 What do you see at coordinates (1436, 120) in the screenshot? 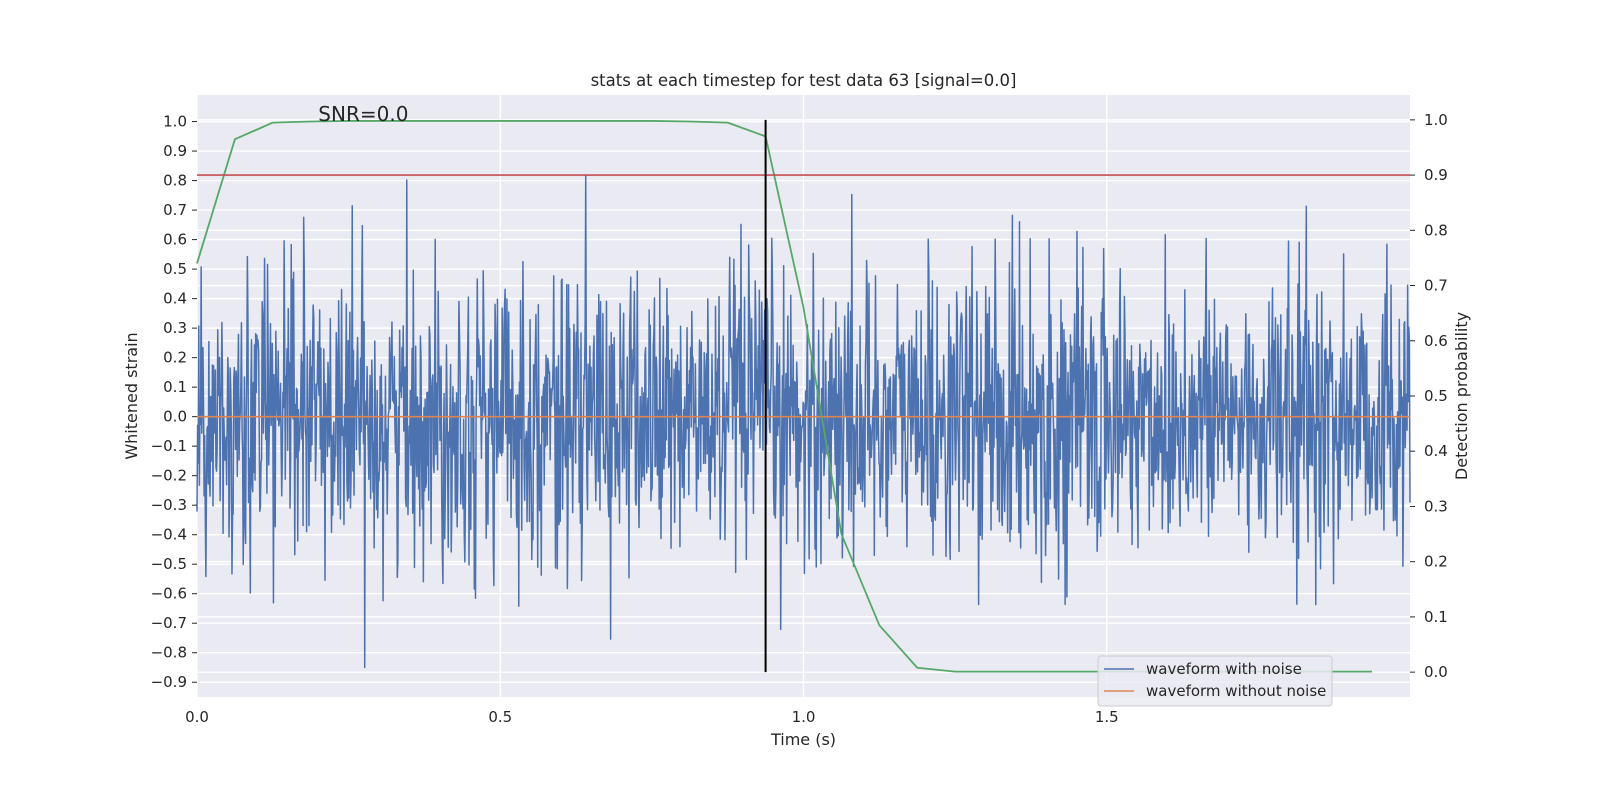
I see `y2-tick-label: 1.0` at bounding box center [1436, 120].